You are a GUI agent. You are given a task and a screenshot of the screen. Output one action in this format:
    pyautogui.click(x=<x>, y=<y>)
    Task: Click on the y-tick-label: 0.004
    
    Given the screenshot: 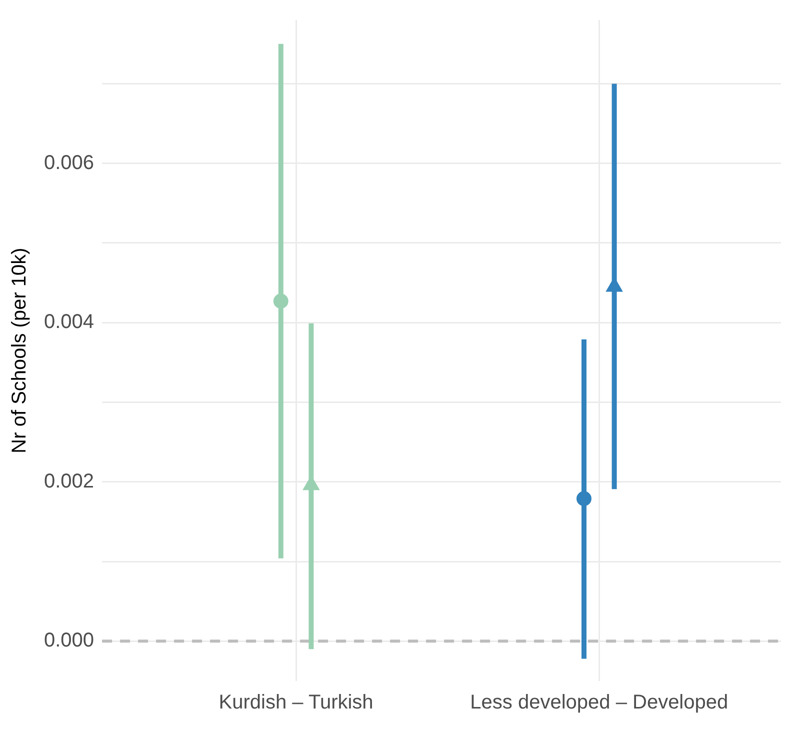 What is the action you would take?
    pyautogui.click(x=69, y=322)
    